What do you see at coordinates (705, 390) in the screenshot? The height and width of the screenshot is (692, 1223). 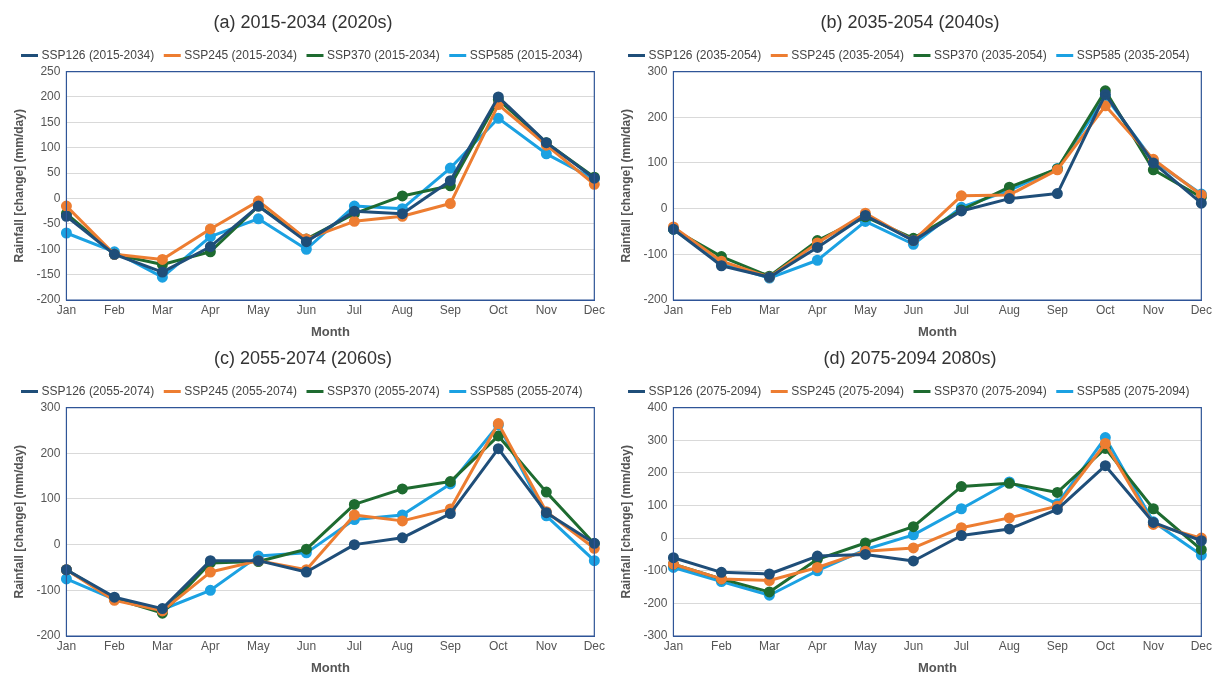 I see `legend-label: SSP126 (2075-2094)` at bounding box center [705, 390].